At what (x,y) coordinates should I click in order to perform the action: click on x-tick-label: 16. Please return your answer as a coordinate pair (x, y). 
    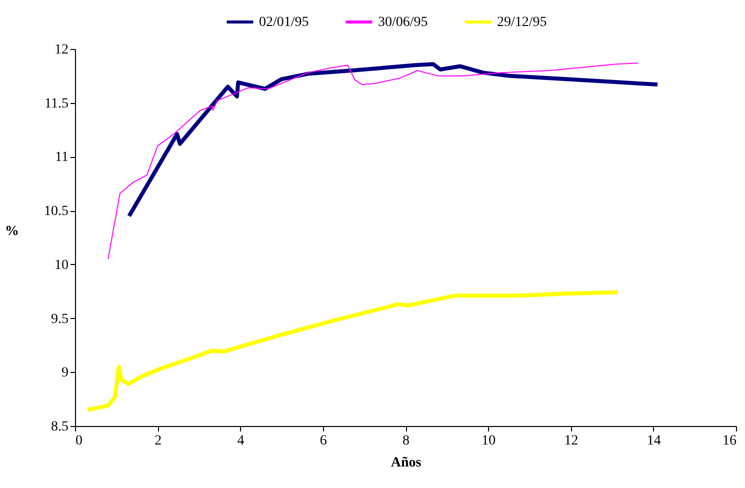
    Looking at the image, I should click on (729, 441).